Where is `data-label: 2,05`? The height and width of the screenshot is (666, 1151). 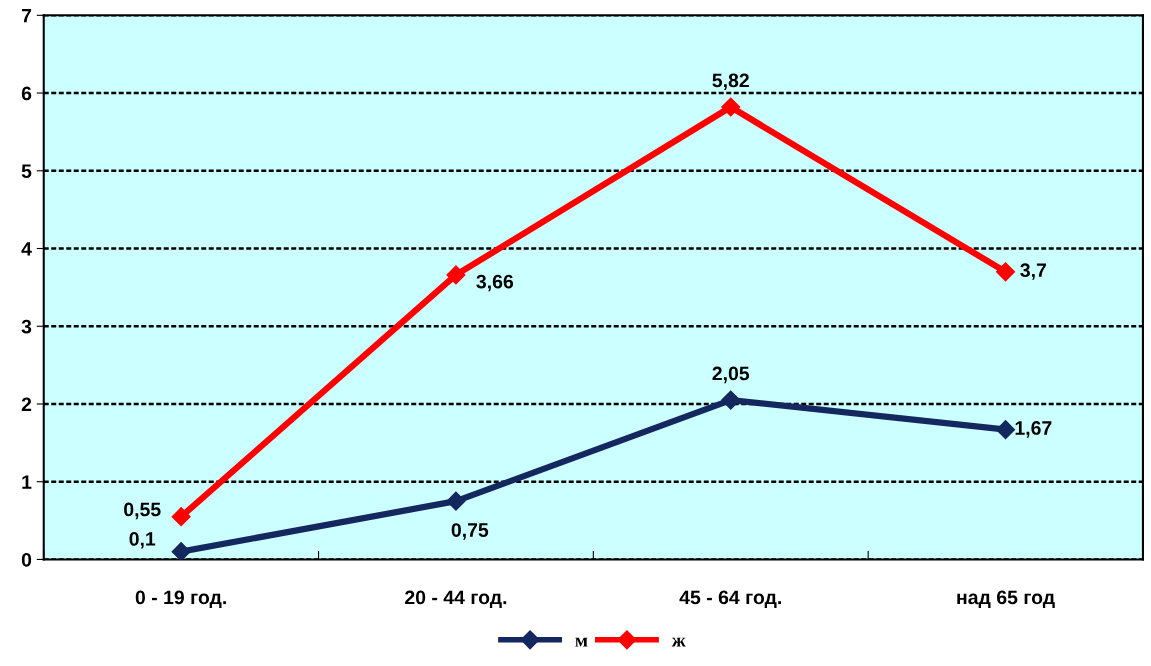
data-label: 2,05 is located at coordinates (731, 375).